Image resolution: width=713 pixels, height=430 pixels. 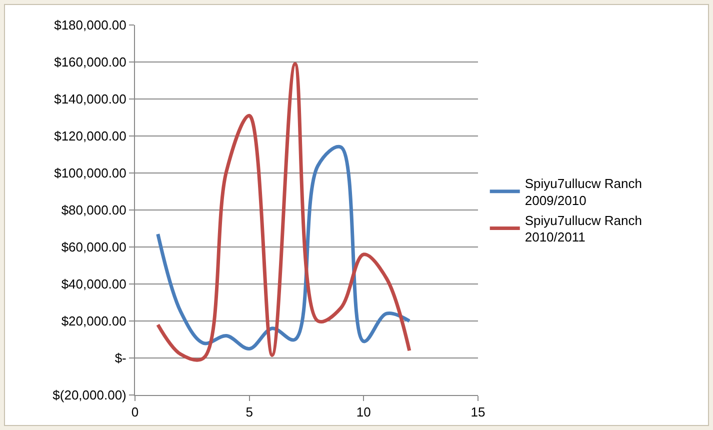 What do you see at coordinates (90, 173) in the screenshot?
I see `y-tick-label: $100,000.00` at bounding box center [90, 173].